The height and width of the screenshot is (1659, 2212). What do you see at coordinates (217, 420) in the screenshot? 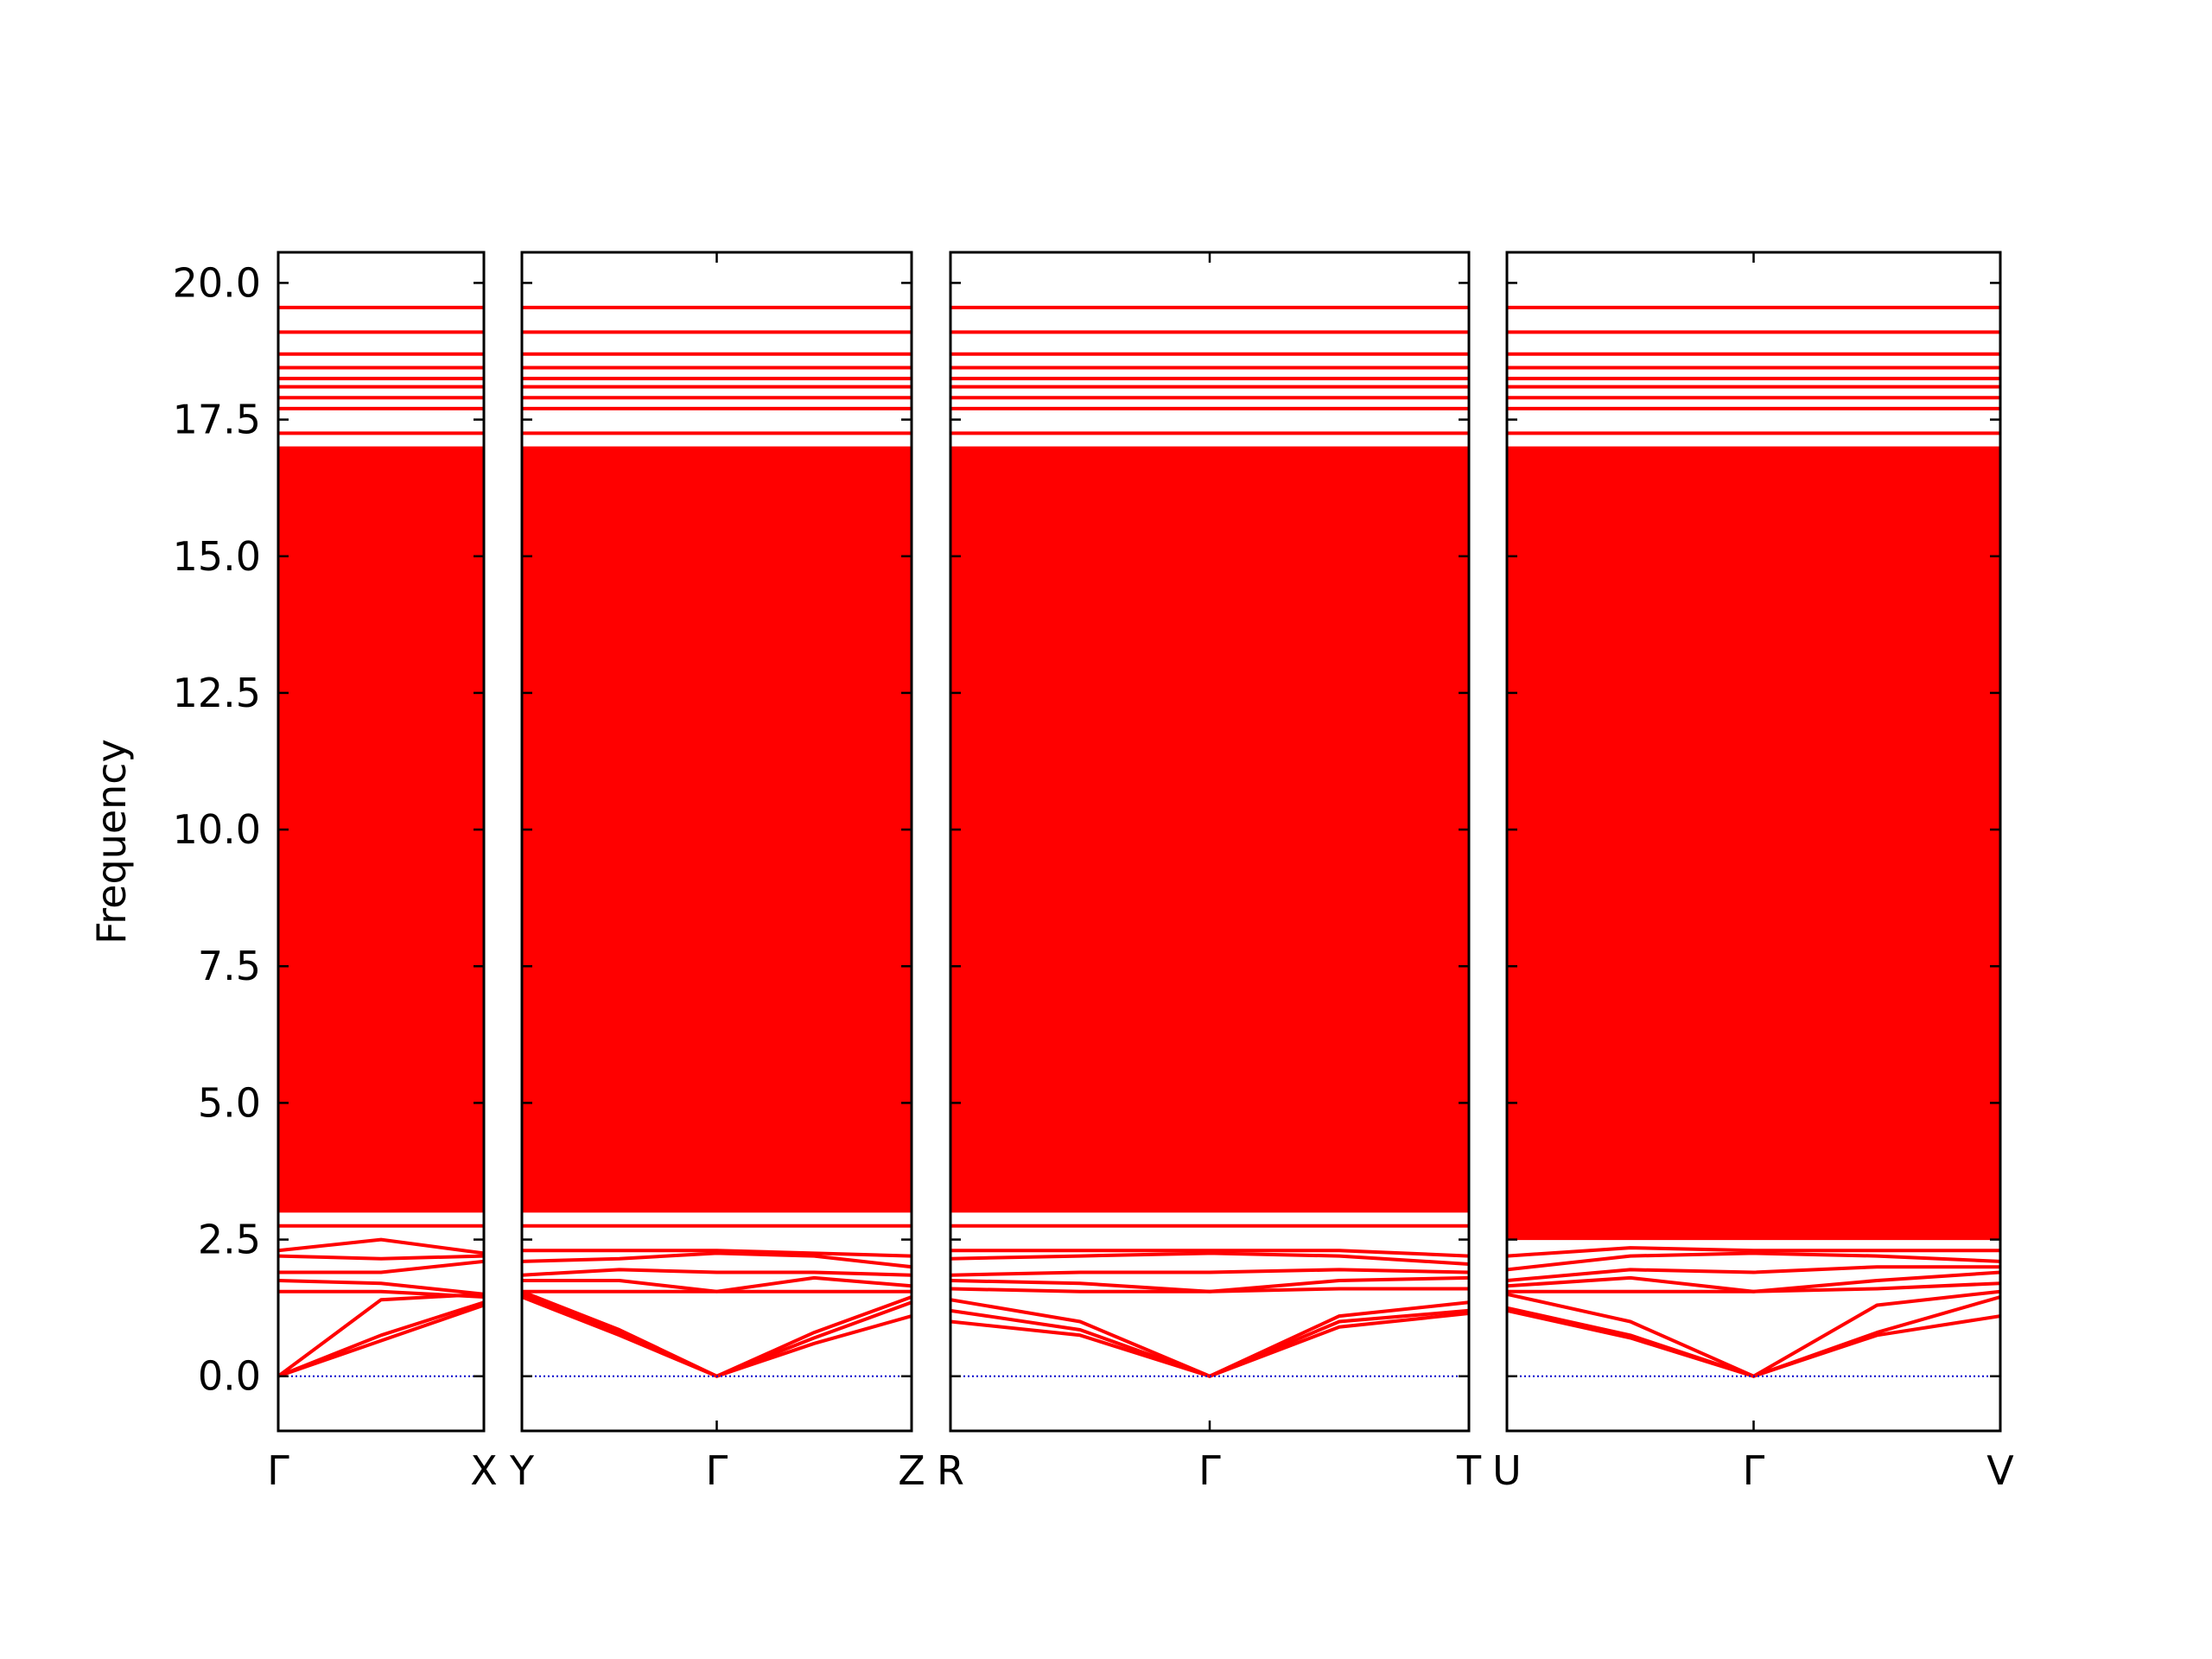
I see `y-tick-label: 17.5` at bounding box center [217, 420].